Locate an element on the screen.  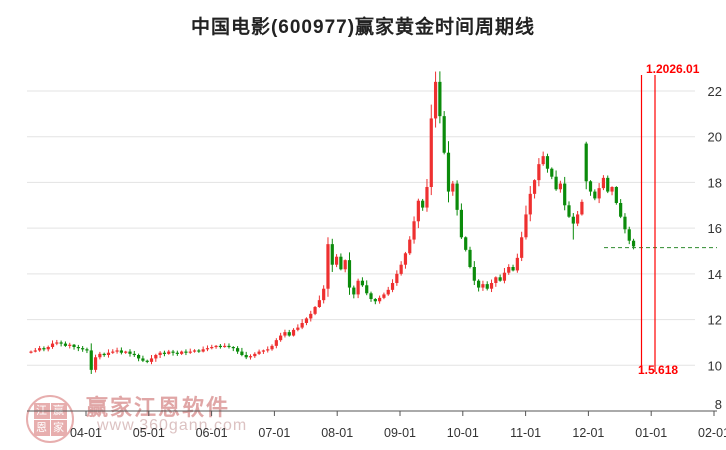
y-axis-label: 18 is located at coordinates (715, 182).